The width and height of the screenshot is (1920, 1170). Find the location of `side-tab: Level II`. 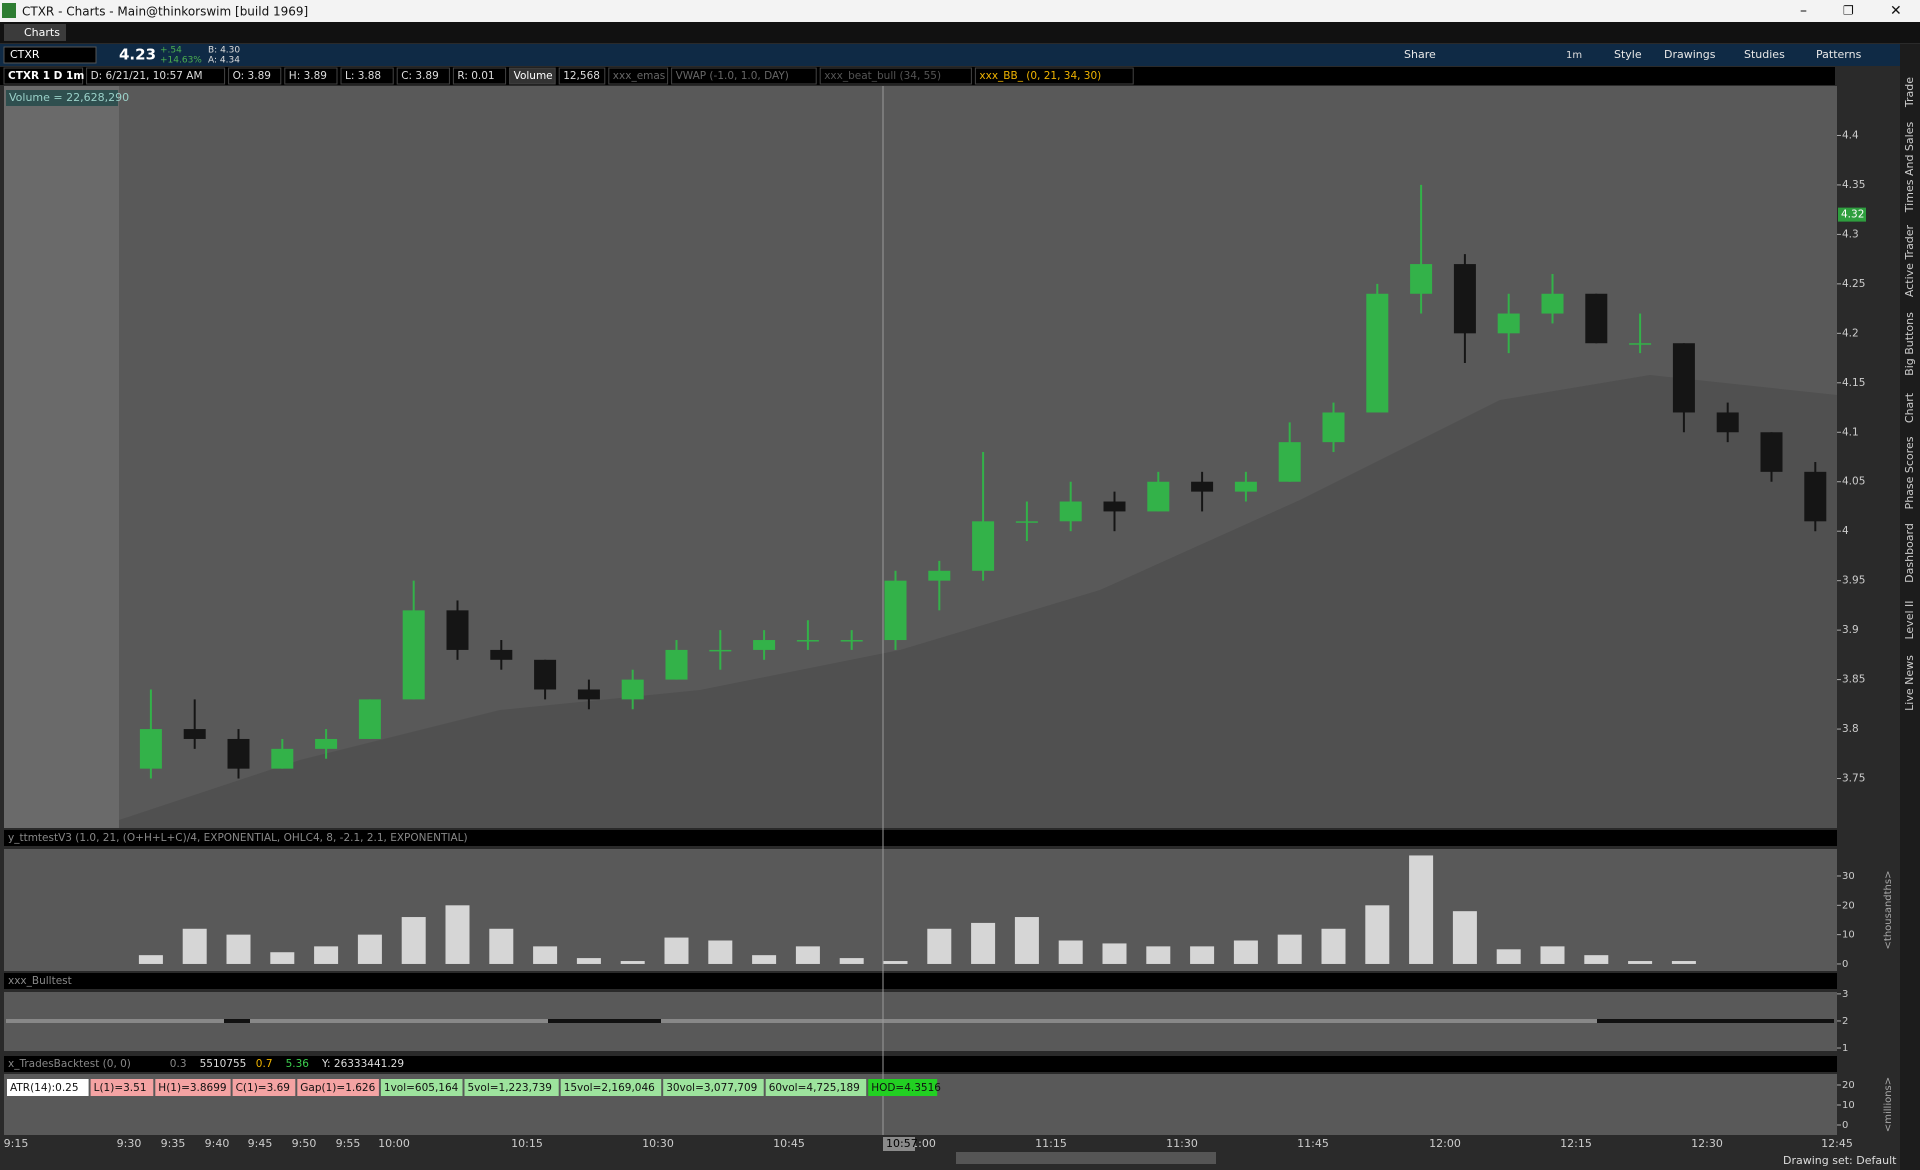

side-tab: Level II is located at coordinates (1909, 619).